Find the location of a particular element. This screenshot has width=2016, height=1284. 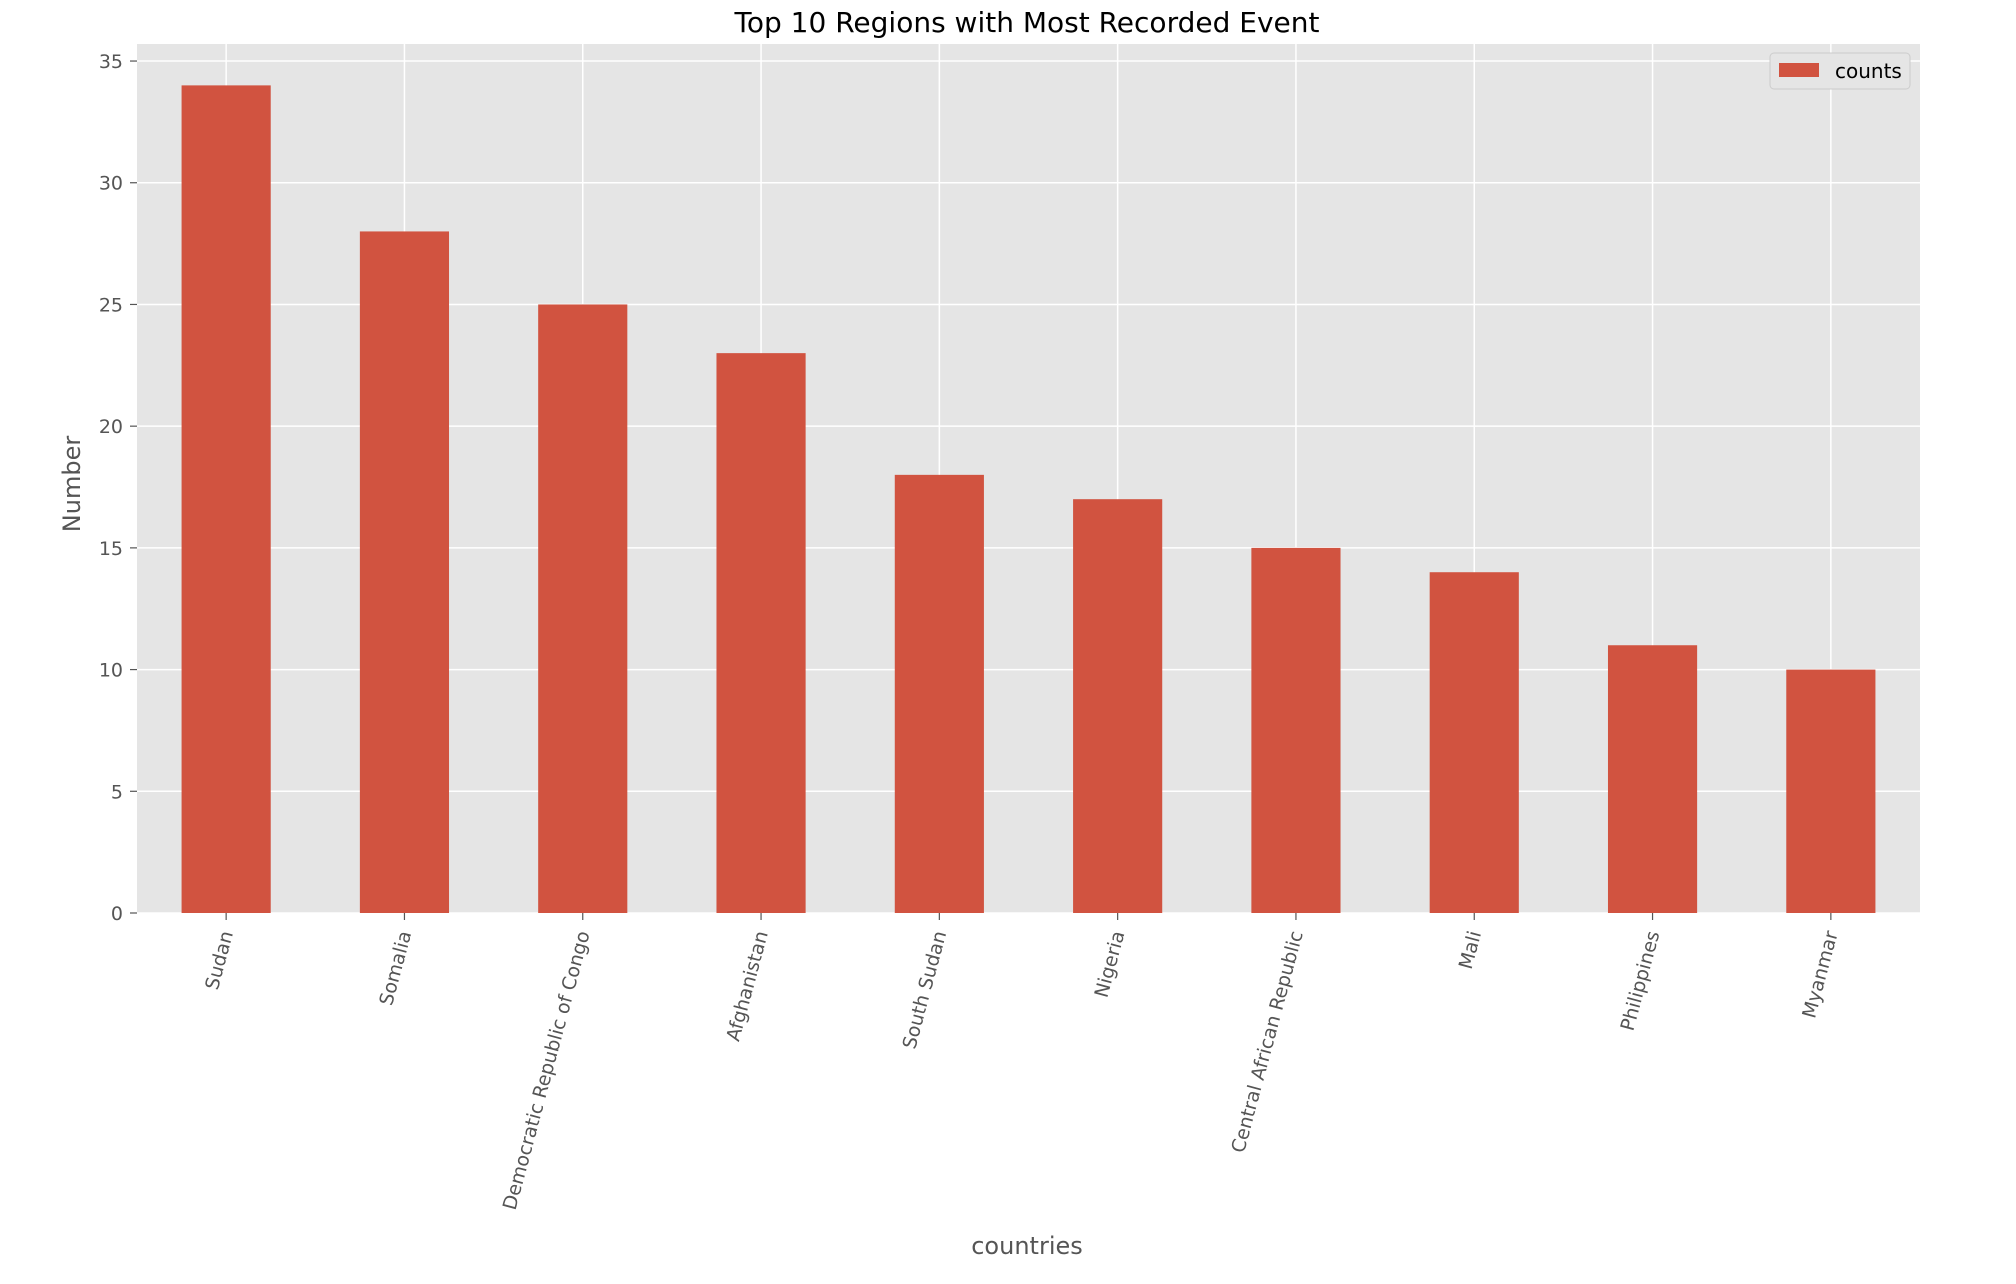

y-tick-label: 5 is located at coordinates (117, 792).